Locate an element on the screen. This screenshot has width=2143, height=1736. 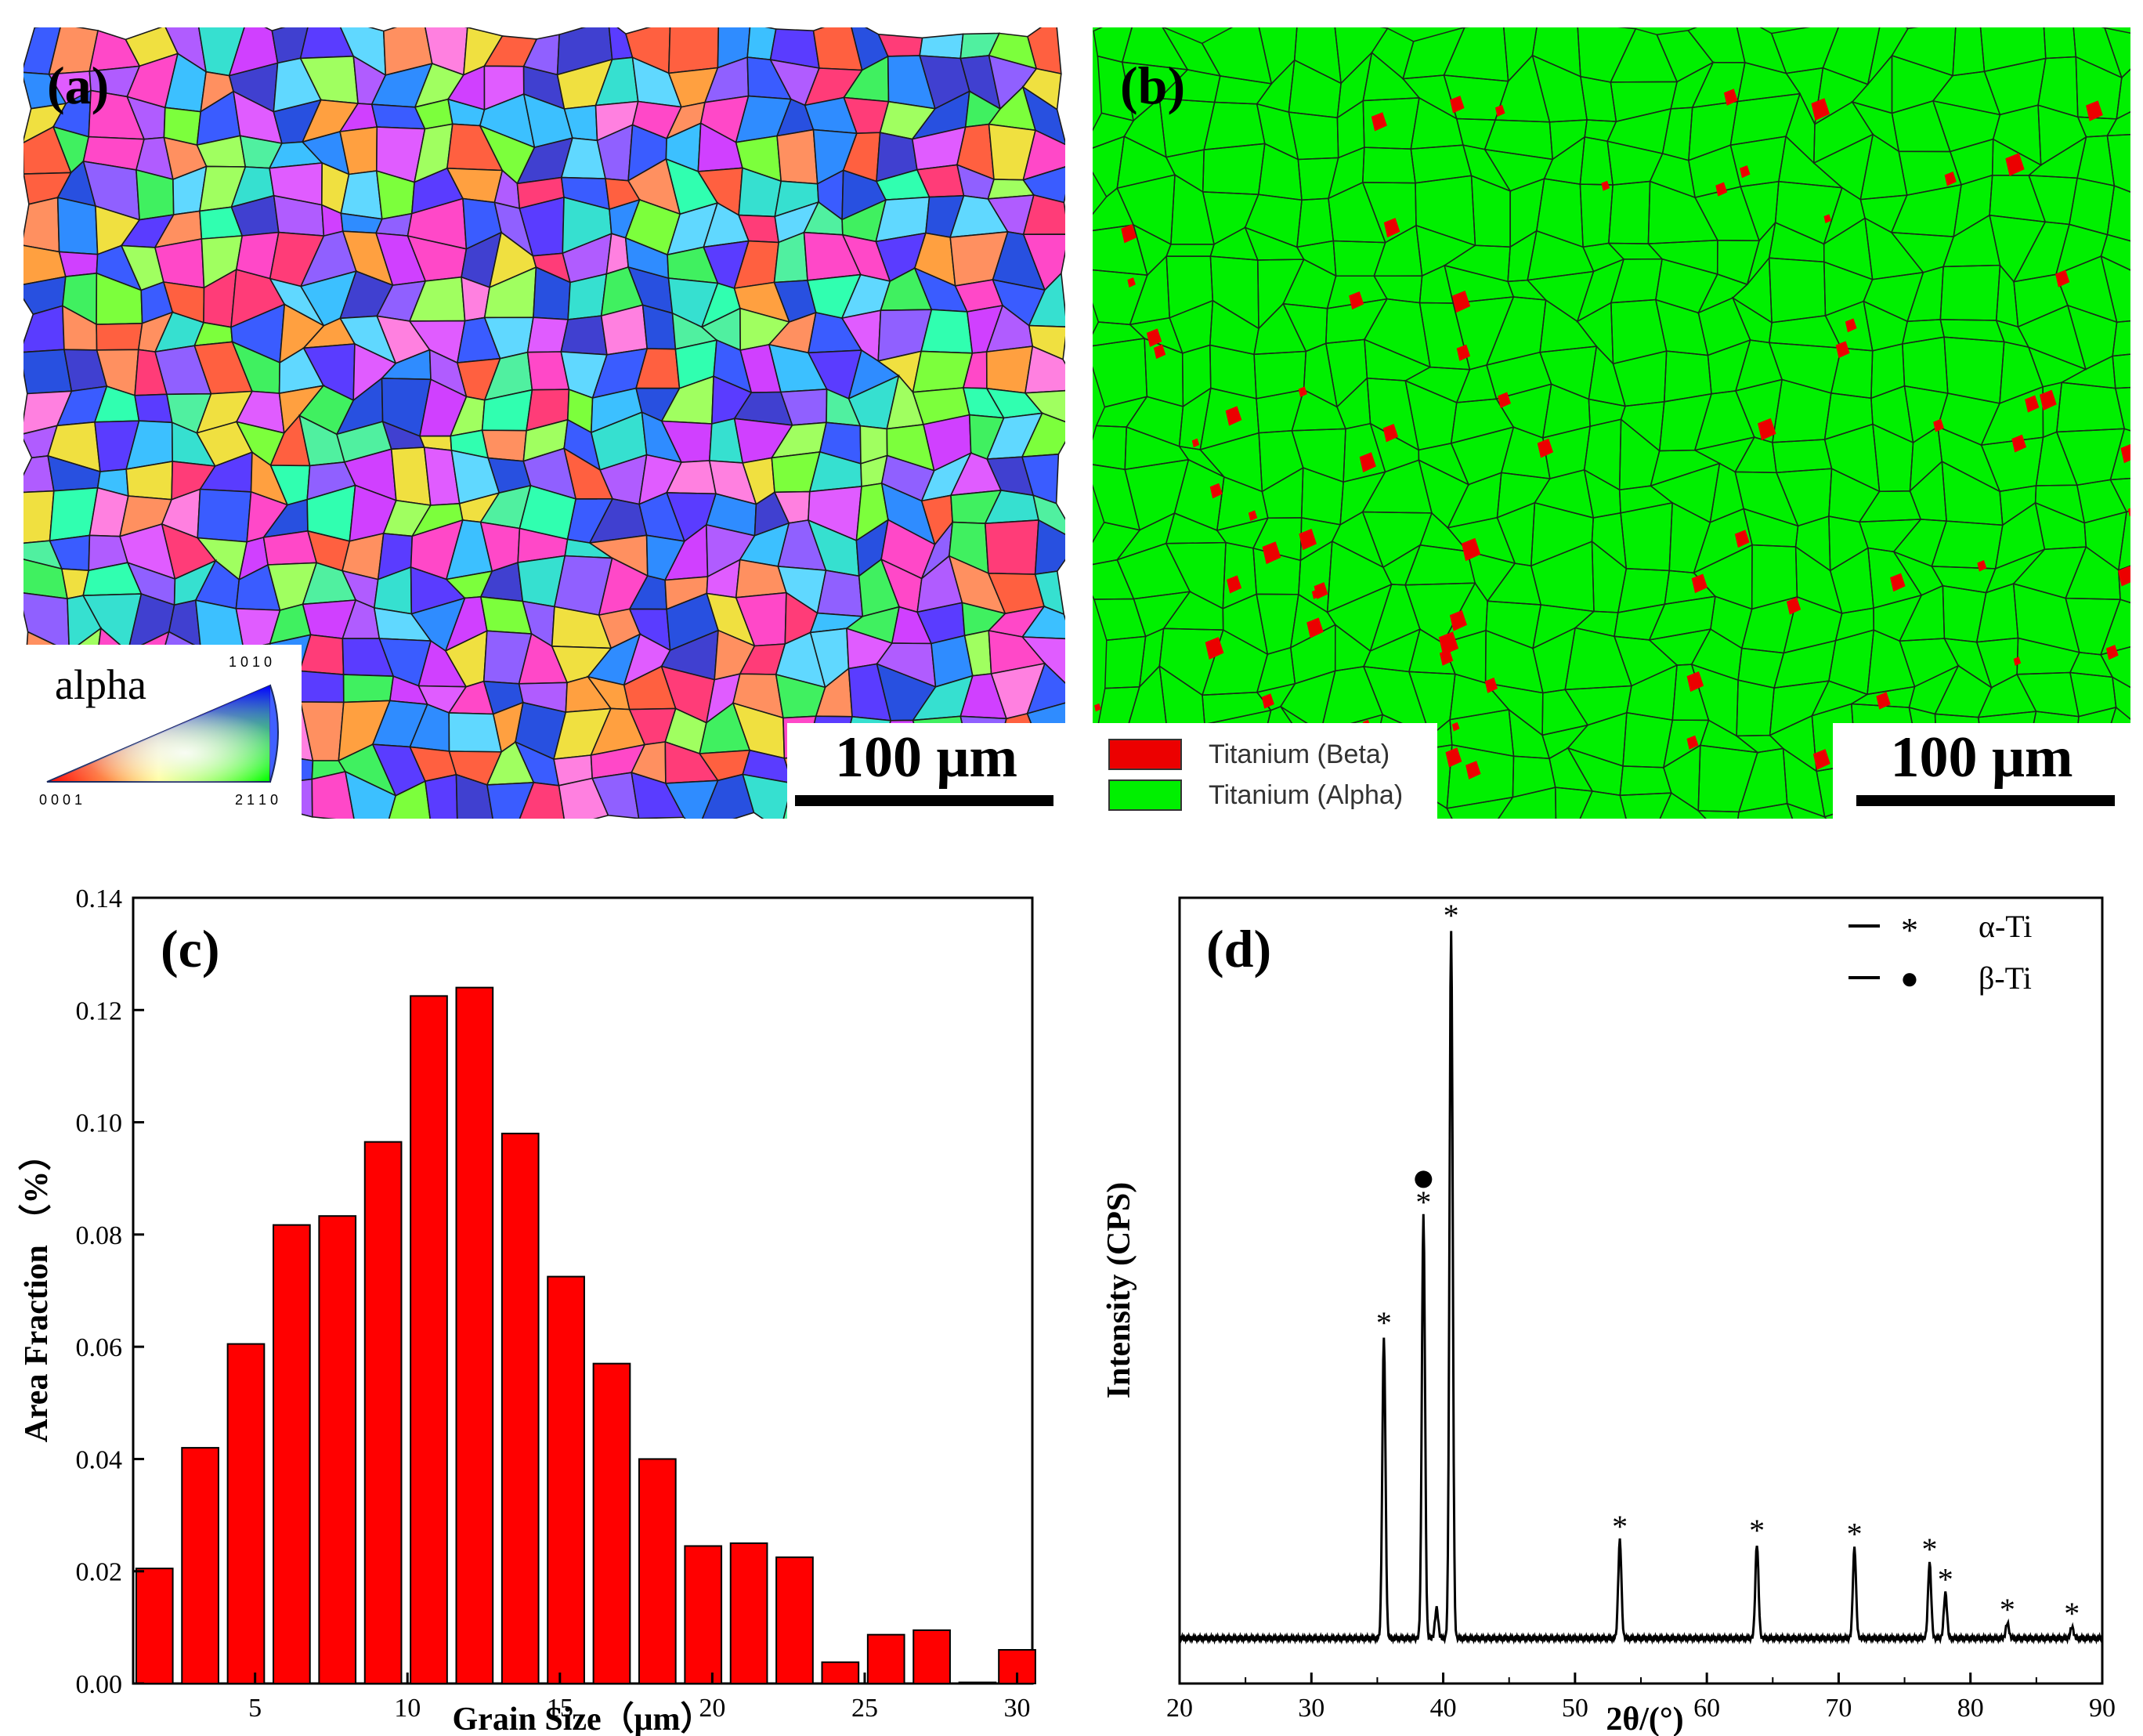
xrd-x-axis-label: 2θ/(°) is located at coordinates (1645, 1719).